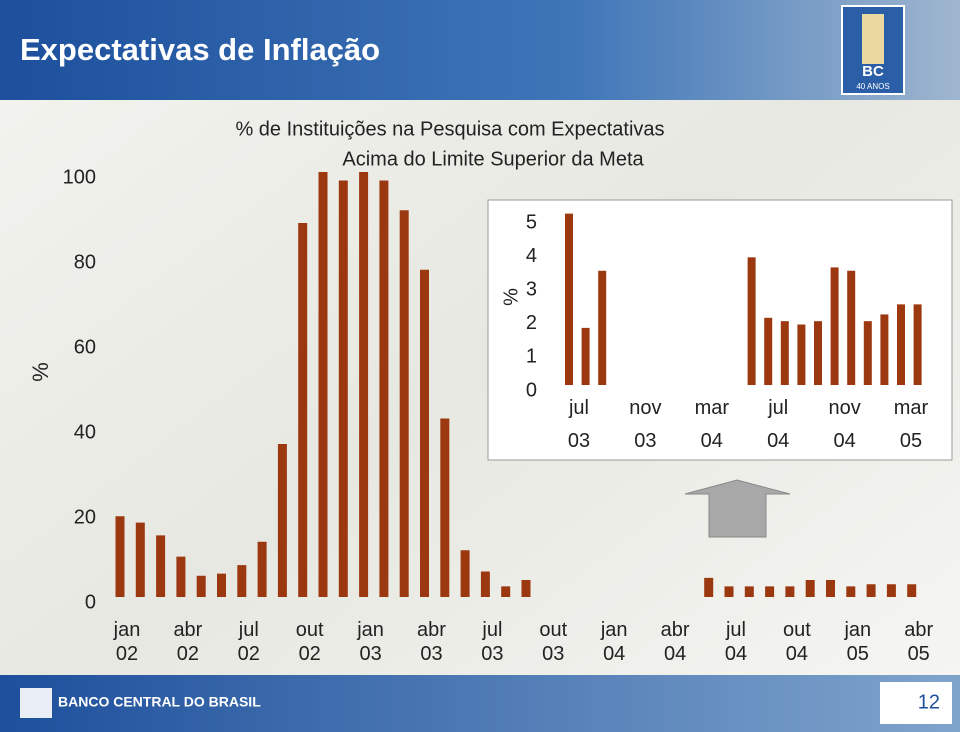 This screenshot has height=732, width=960. I want to click on x-tick-label: jan 03, so click(370, 642).